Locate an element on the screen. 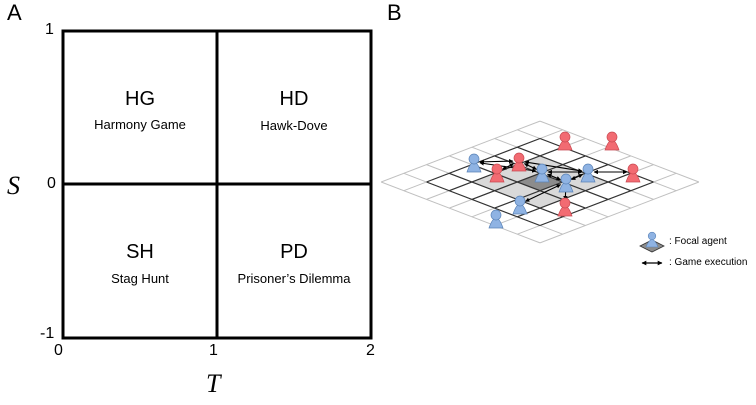 This screenshot has width=756, height=405. y-tick-1: 1 is located at coordinates (49, 29).